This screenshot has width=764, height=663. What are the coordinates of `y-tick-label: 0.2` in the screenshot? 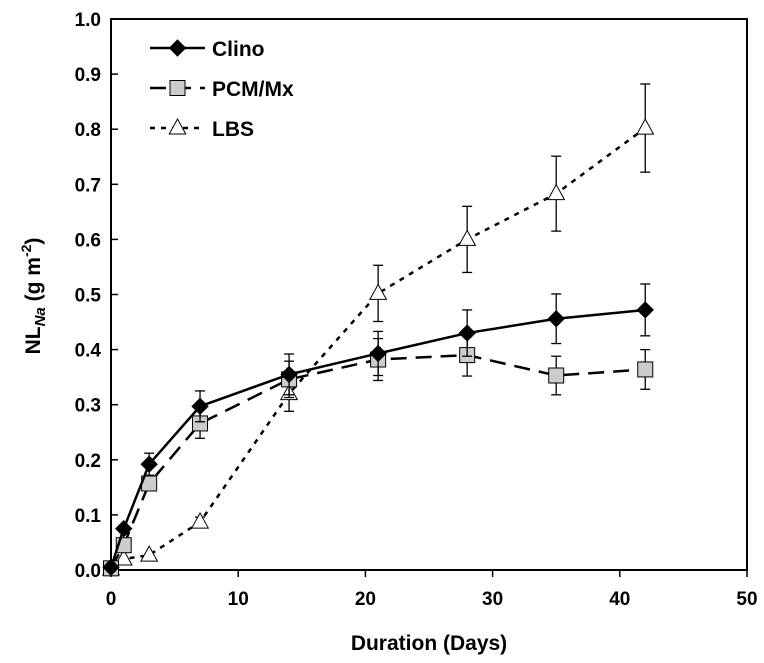 It's located at (88, 461).